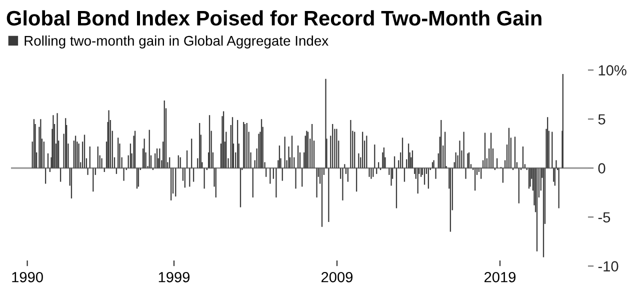  I want to click on y-tick-label: -5, so click(604, 217).